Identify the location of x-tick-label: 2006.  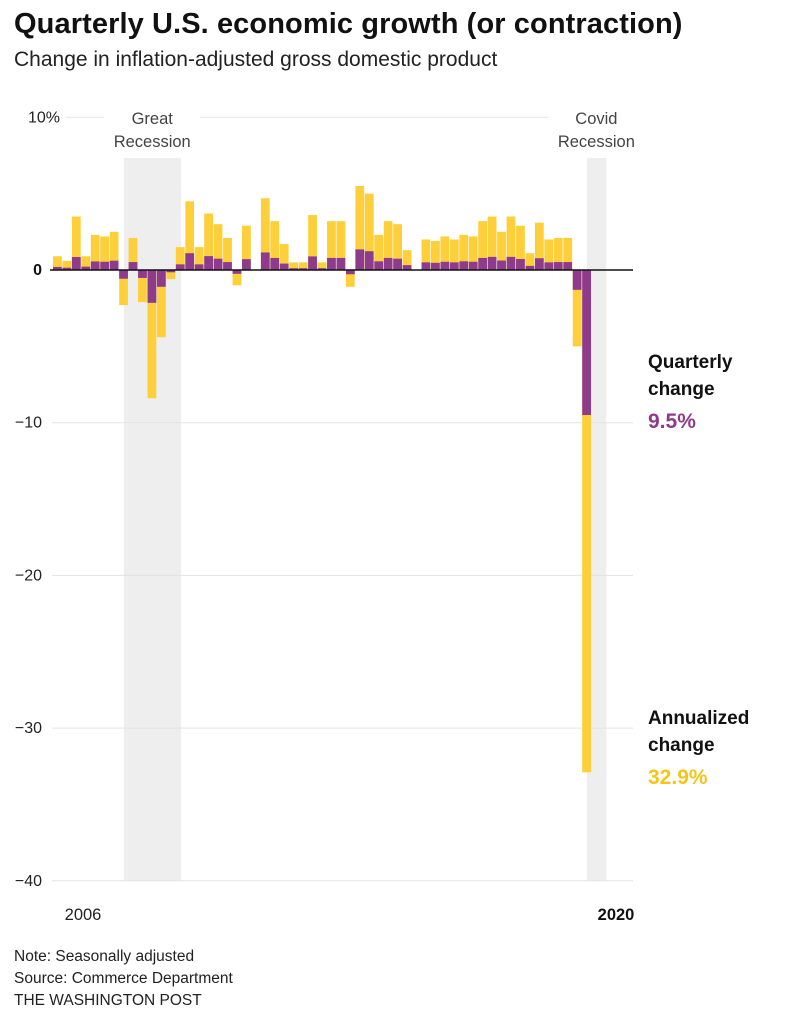
(83, 915).